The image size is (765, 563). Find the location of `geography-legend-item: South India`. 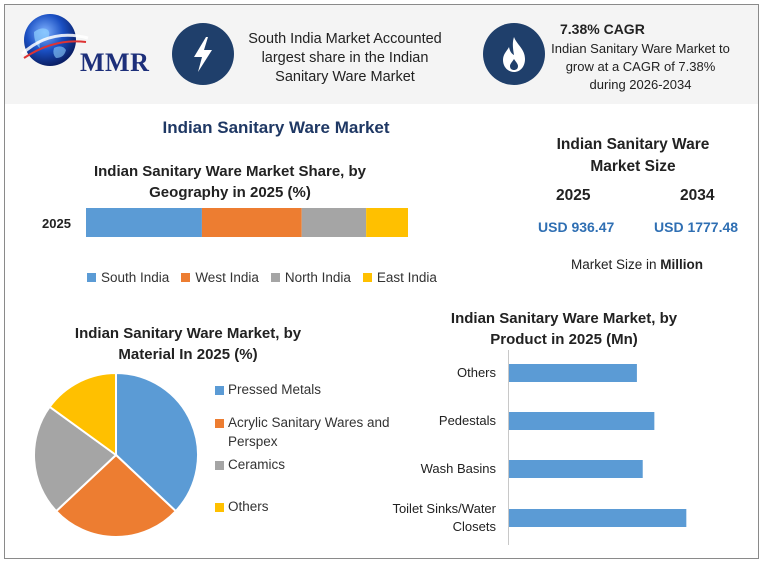

geography-legend-item: South India is located at coordinates (128, 277).